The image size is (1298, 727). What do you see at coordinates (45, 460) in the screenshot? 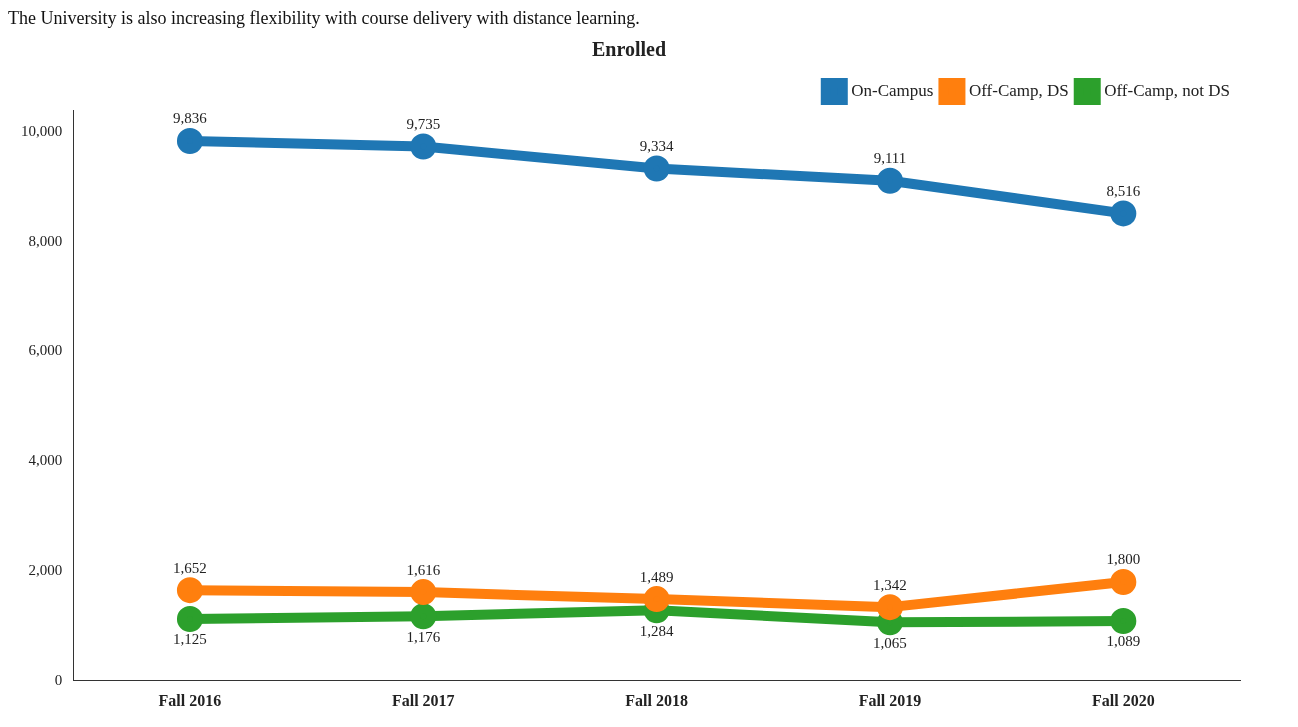
I see `y-tick-label: 4,000` at bounding box center [45, 460].